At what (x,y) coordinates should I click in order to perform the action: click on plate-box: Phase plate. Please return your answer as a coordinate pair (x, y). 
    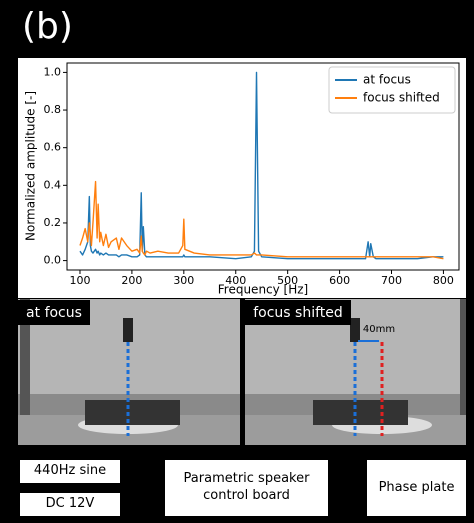
    Looking at the image, I should click on (416, 488).